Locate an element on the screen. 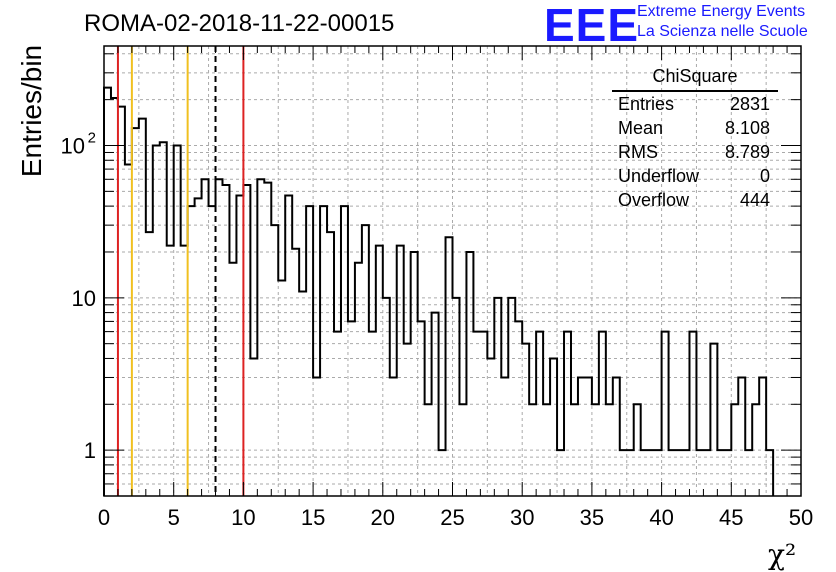 This screenshot has width=836, height=572. x-tick-label: 10 is located at coordinates (243, 517).